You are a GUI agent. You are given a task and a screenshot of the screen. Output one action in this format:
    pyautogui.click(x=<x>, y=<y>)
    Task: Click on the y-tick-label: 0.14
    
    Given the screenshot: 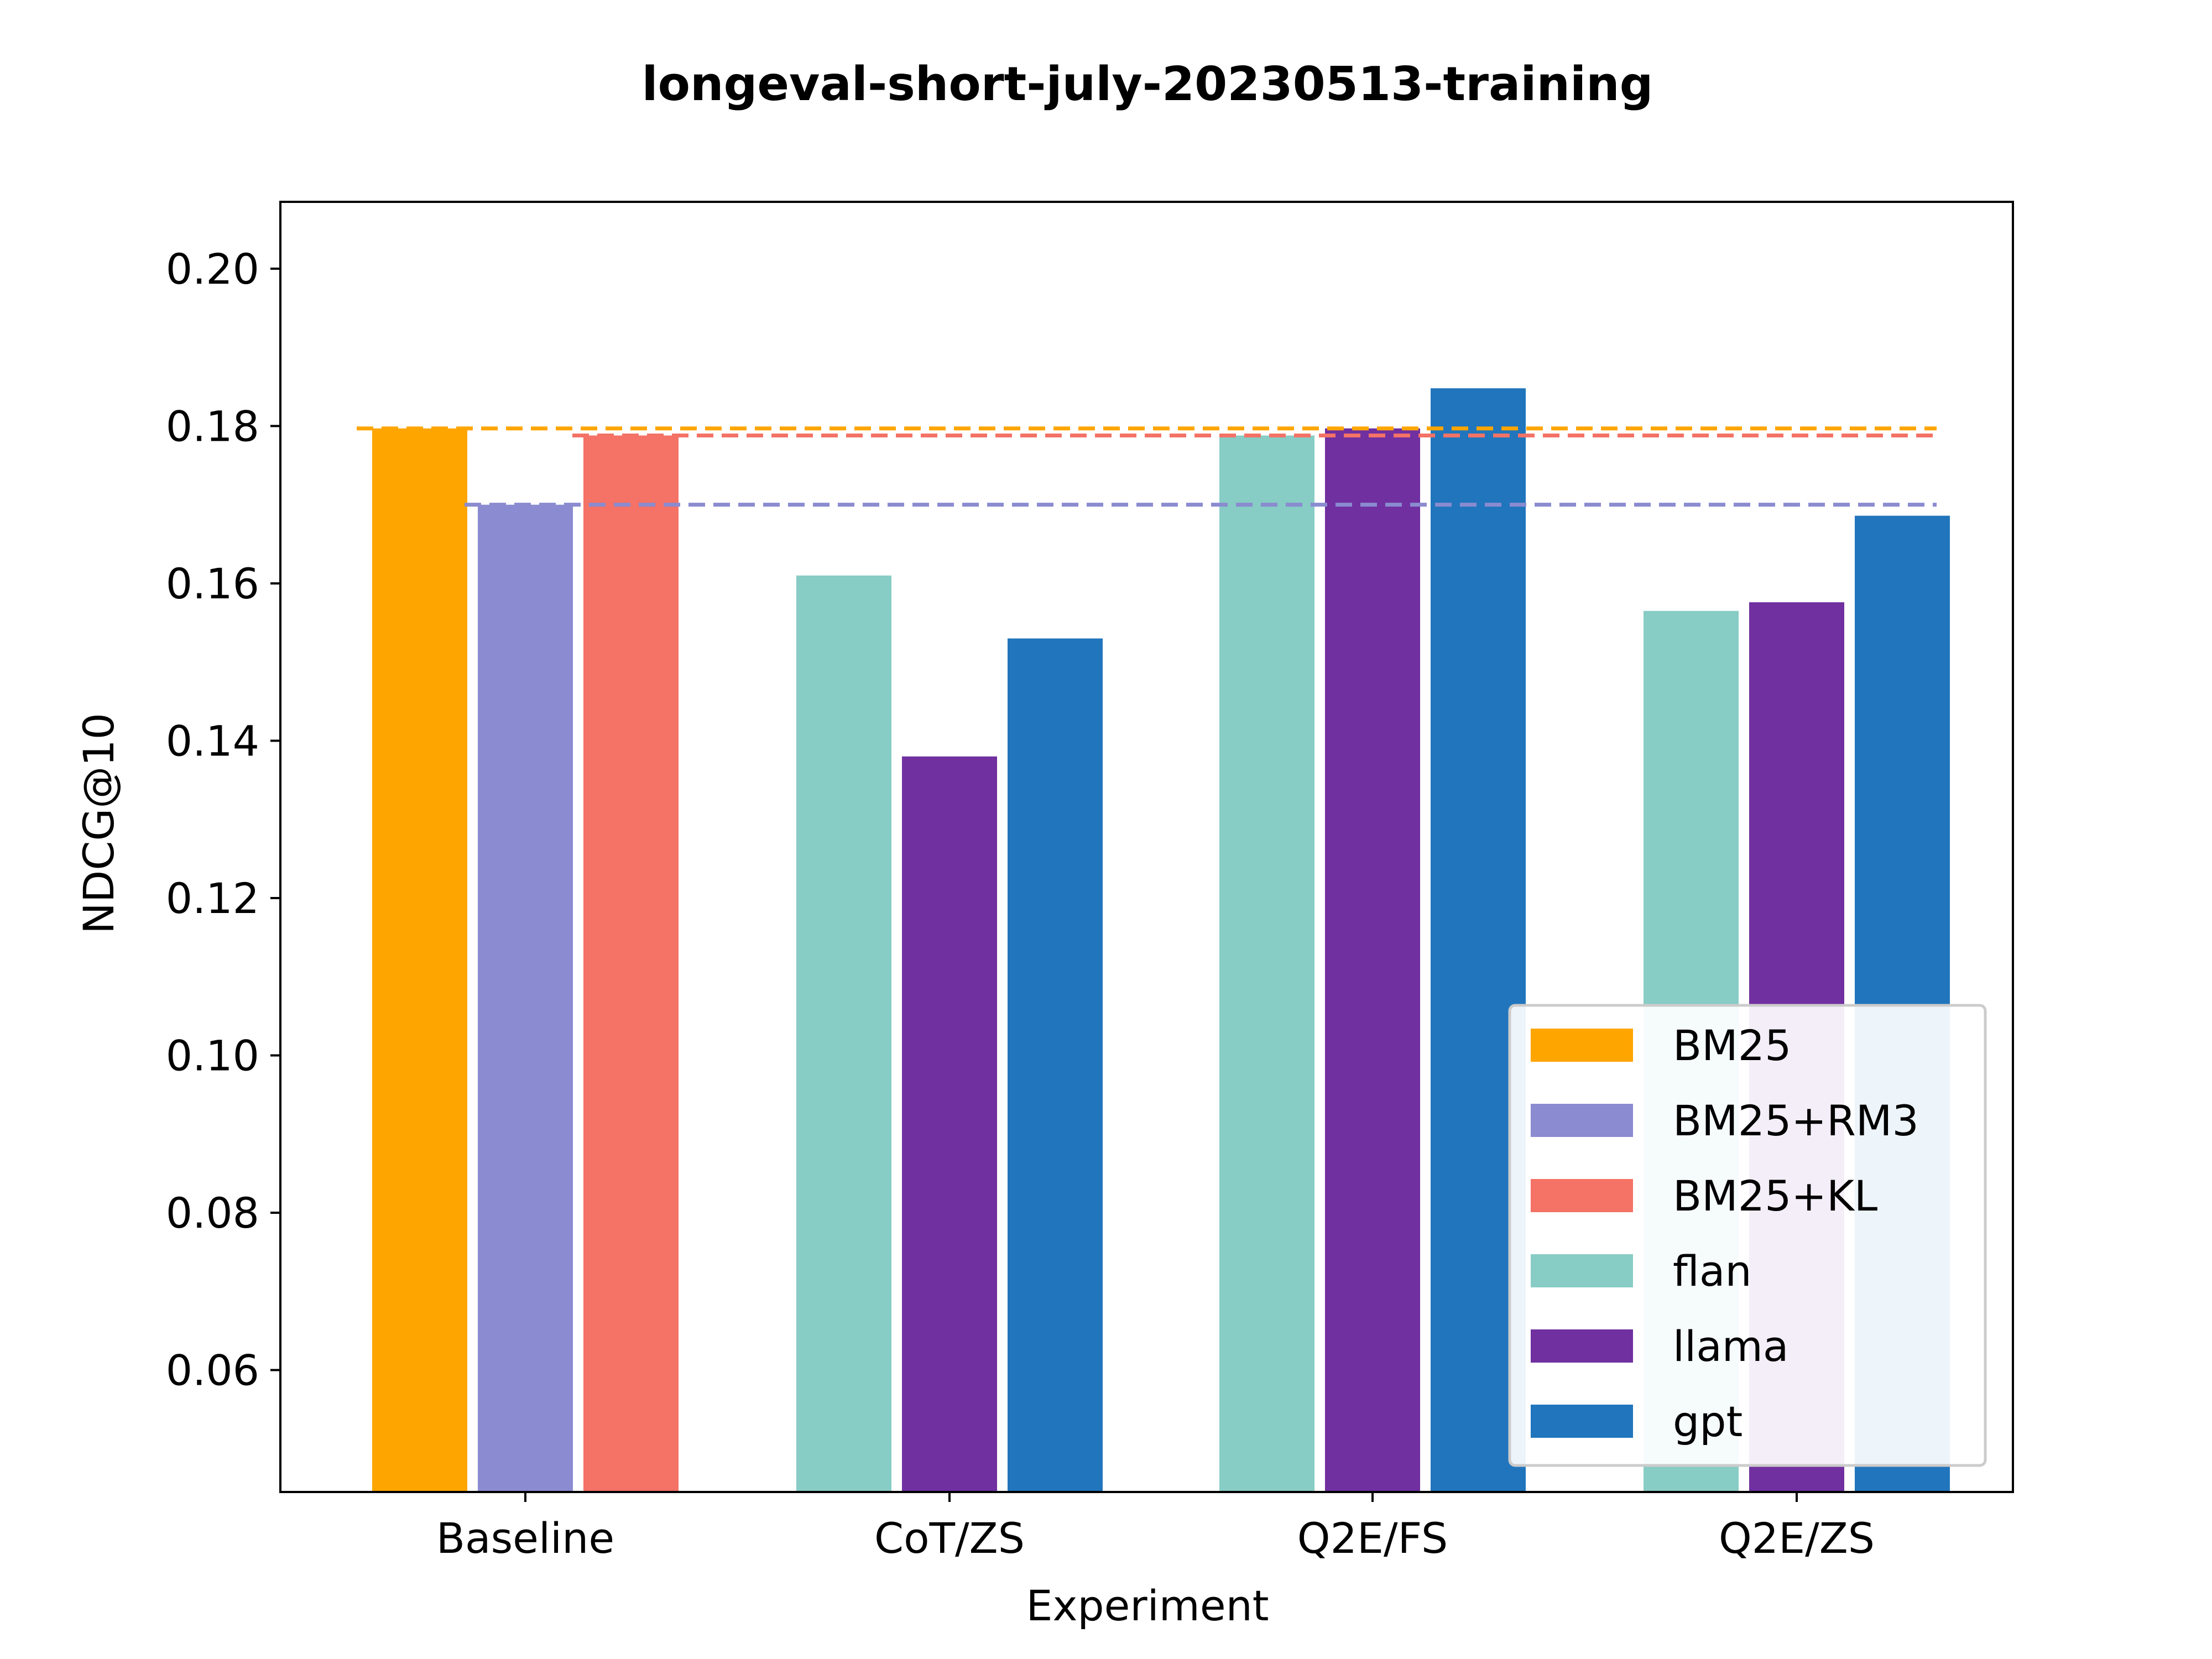 What is the action you would take?
    pyautogui.click(x=213, y=741)
    